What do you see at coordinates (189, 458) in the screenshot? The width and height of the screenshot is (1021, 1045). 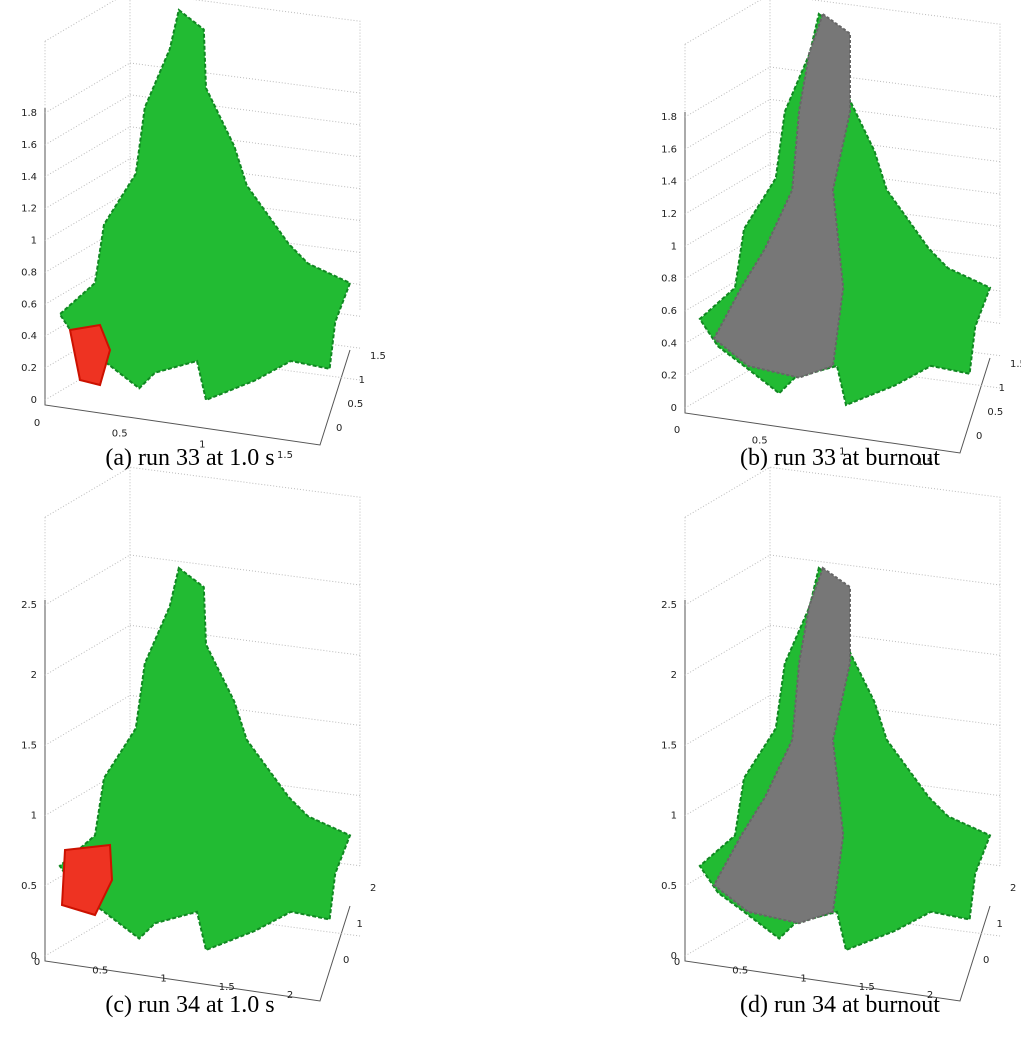 I see `caption: (a) run 33 at 1.0 s` at bounding box center [189, 458].